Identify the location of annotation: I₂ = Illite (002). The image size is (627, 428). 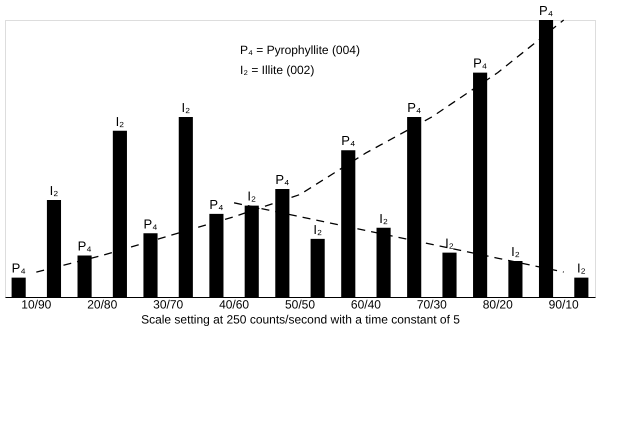
(277, 70).